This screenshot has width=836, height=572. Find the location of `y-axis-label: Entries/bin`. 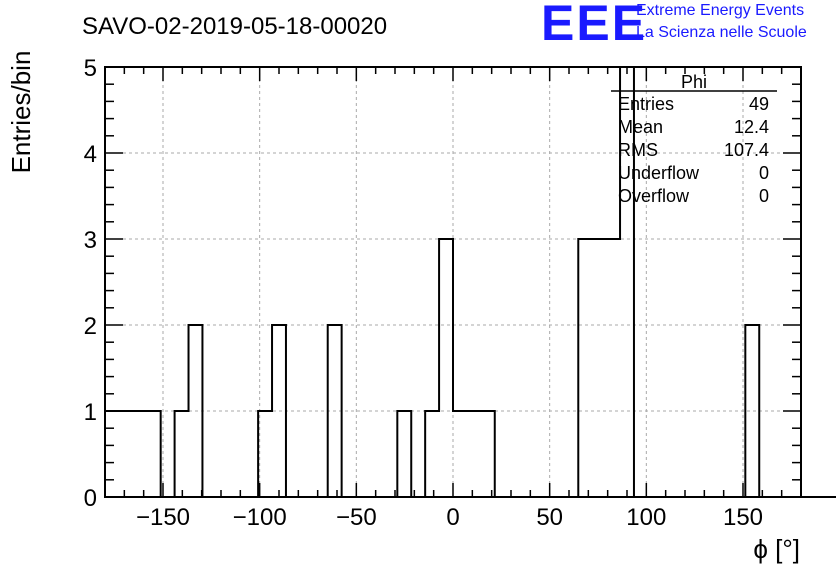

y-axis-label: Entries/bin is located at coordinates (21, 112).